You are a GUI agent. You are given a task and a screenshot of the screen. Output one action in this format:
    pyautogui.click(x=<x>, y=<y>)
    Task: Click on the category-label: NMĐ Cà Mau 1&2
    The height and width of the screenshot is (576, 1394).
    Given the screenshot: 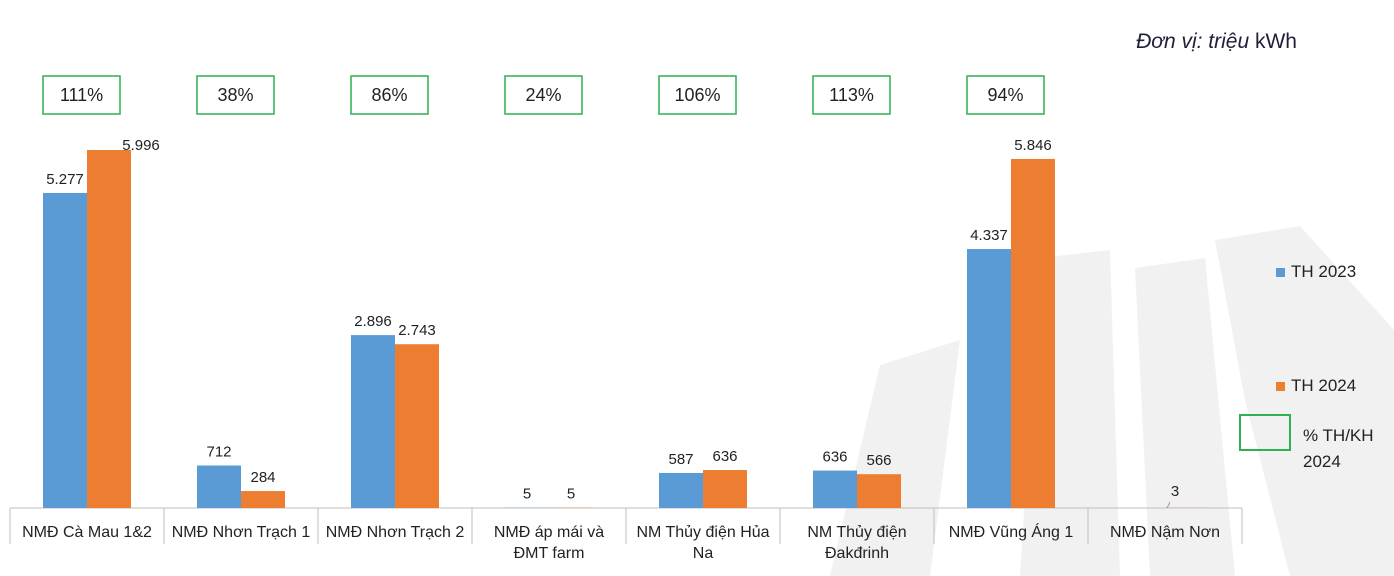 What is the action you would take?
    pyautogui.click(x=87, y=532)
    